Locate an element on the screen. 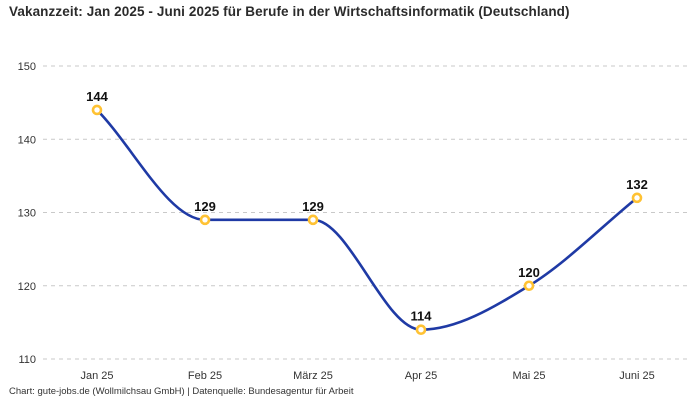  data-point-label: 114 is located at coordinates (422, 316).